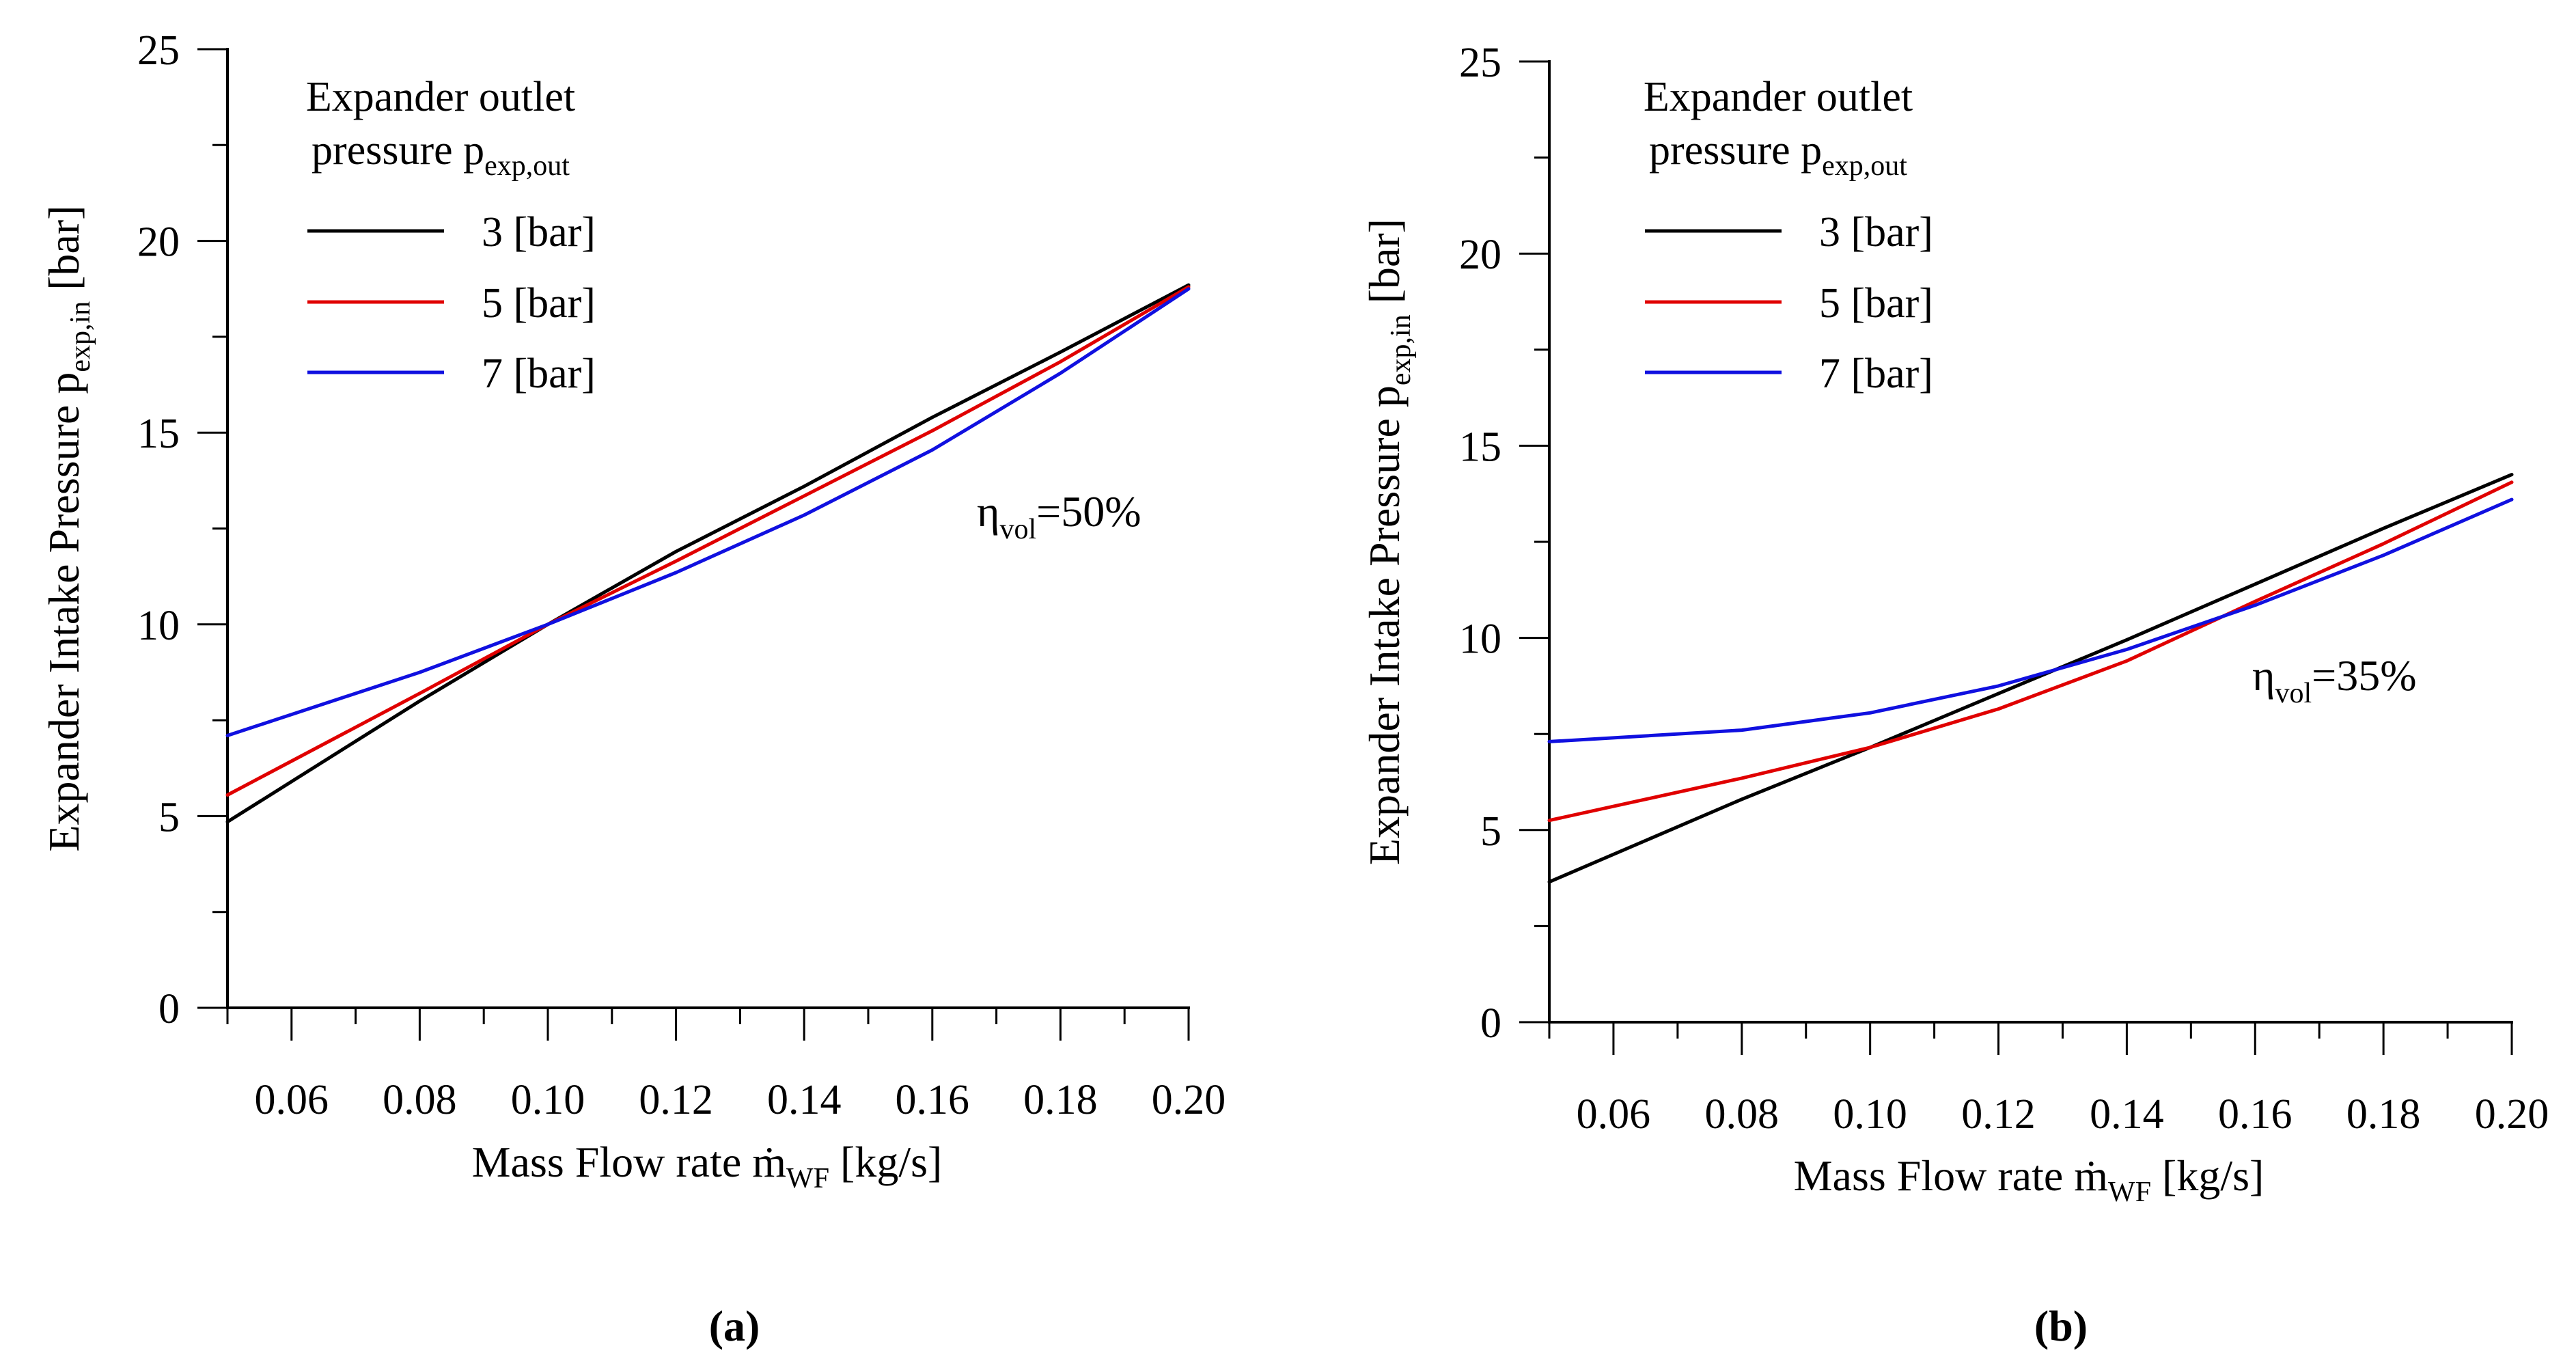 Image resolution: width=2576 pixels, height=1372 pixels. What do you see at coordinates (2364, 675) in the screenshot?
I see `annotation-value: =35%` at bounding box center [2364, 675].